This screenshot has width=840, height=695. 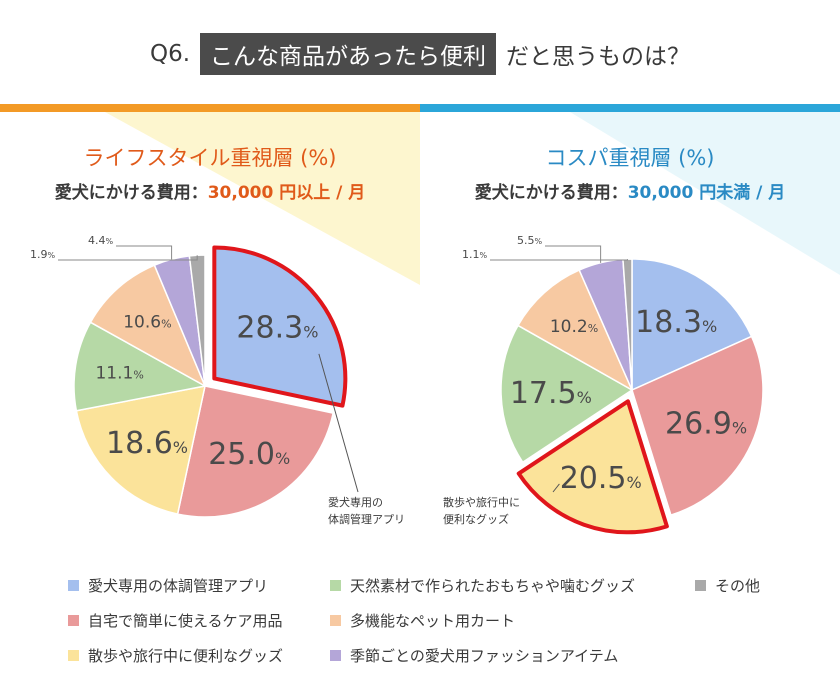 I want to click on callout-label: 散歩や旅行中に便利なグッズ, so click(x=481, y=510).